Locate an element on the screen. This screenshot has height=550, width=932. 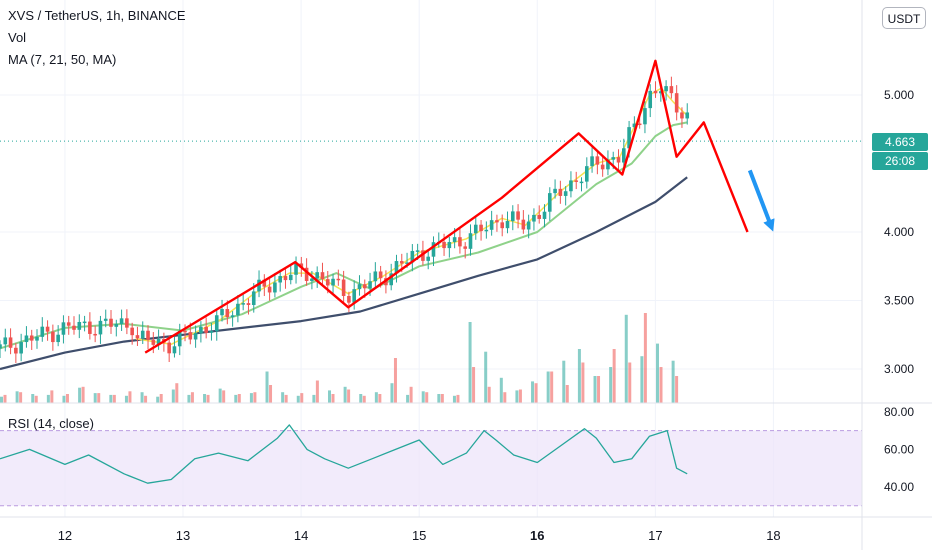
time-tick-label: 14 is located at coordinates (301, 535).